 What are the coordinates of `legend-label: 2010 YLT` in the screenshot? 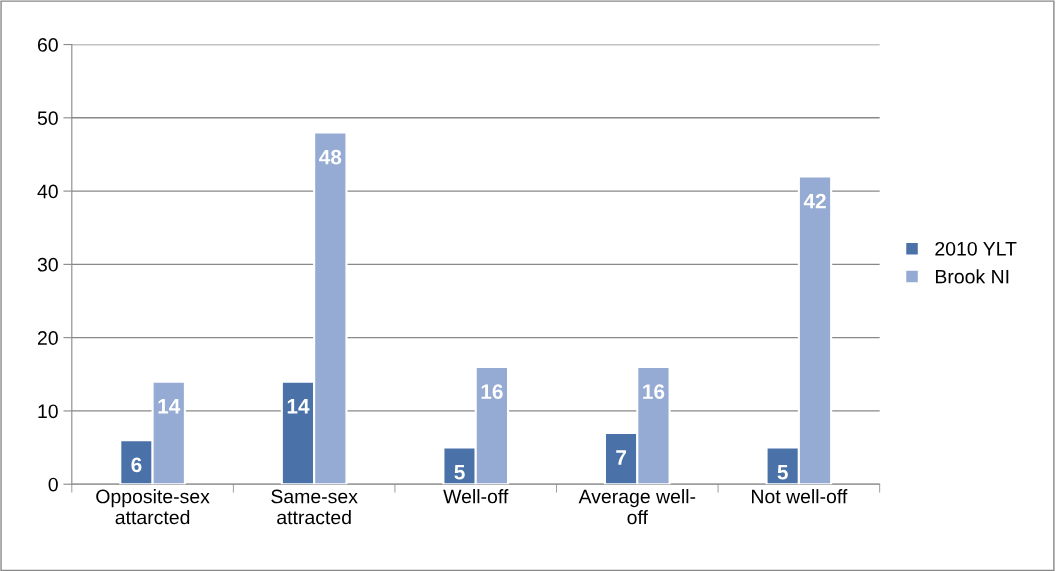 It's located at (976, 248).